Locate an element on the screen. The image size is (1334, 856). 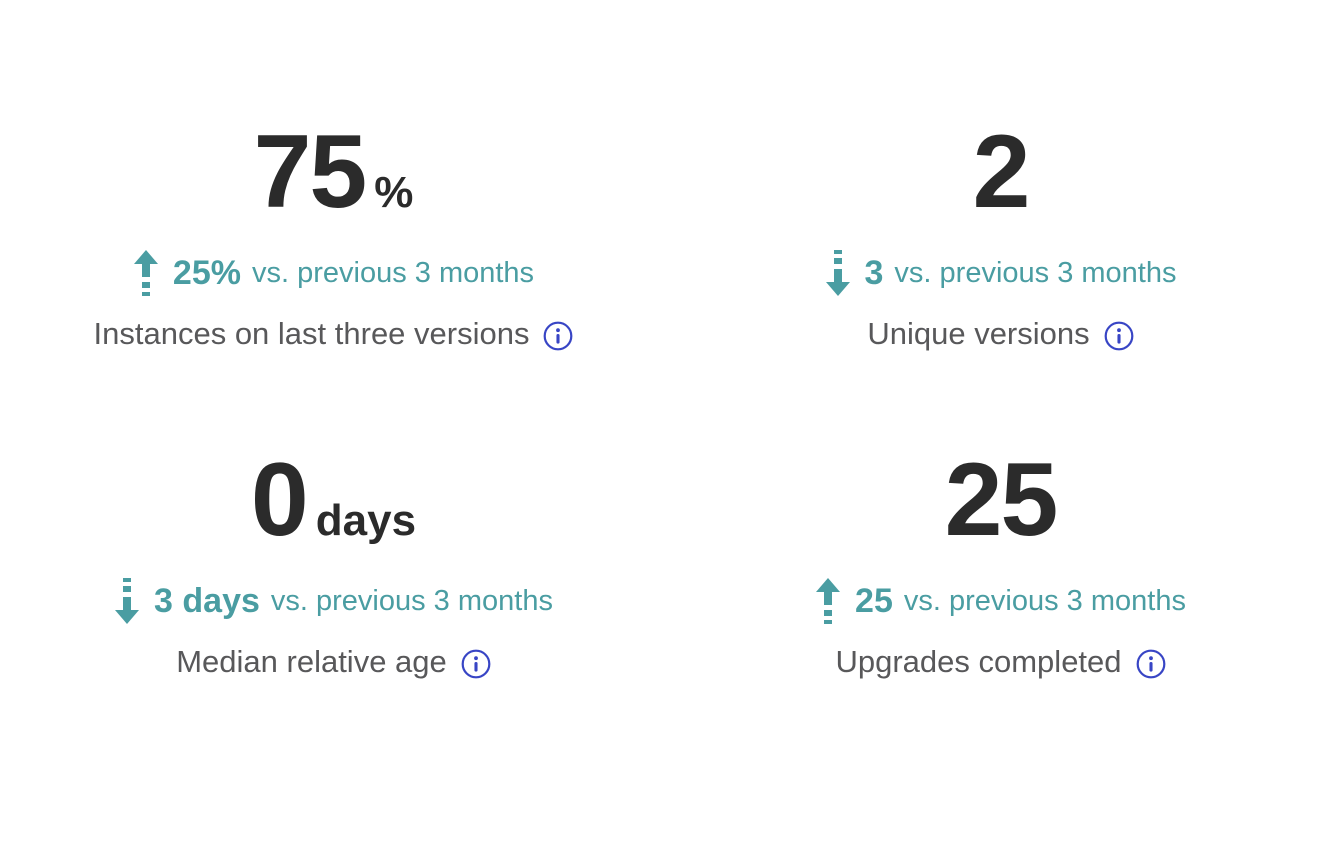
metric-label-row: Instances on last three versions is located at coordinates (334, 334).